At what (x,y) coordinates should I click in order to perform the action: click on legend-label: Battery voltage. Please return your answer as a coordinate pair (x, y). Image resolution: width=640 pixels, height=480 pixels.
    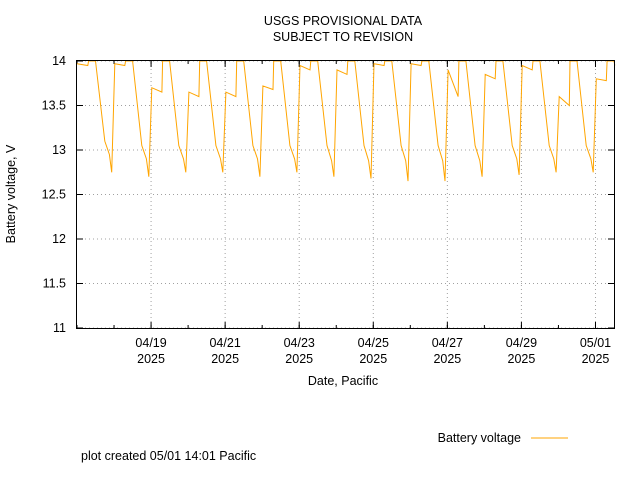
    Looking at the image, I should click on (479, 438).